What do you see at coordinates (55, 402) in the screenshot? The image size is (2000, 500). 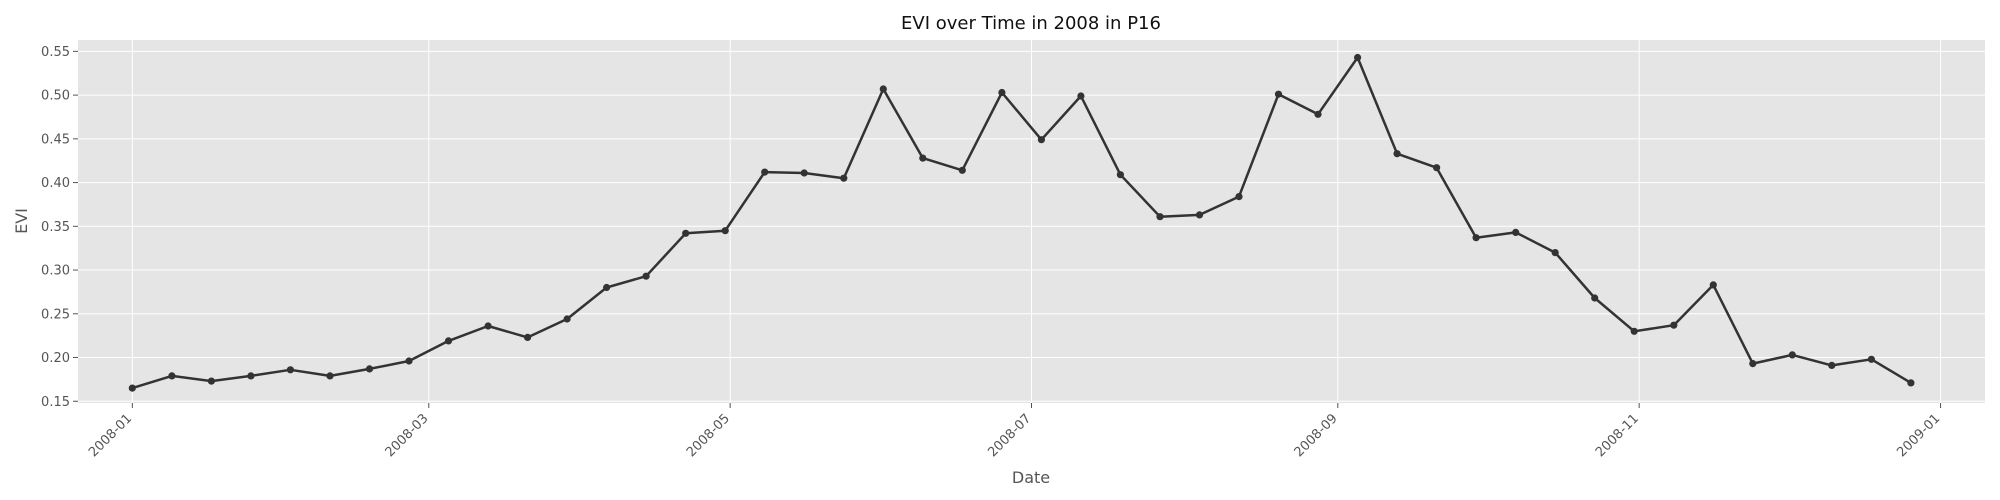 I see `y-tick-label: 0.15` at bounding box center [55, 402].